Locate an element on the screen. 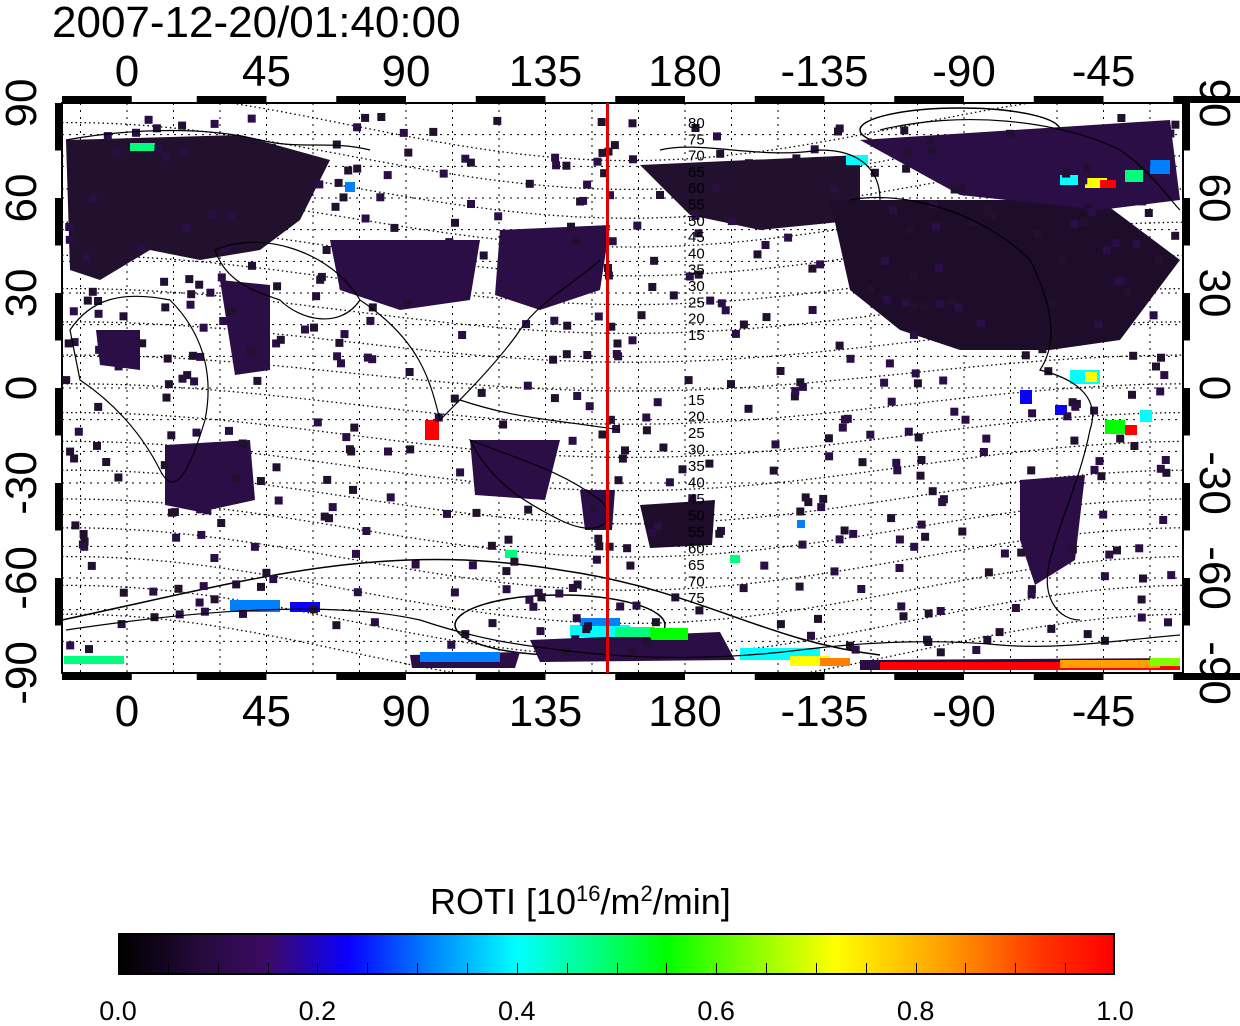 This screenshot has width=1240, height=1026. longitude-tick-label: 45 is located at coordinates (266, 711).